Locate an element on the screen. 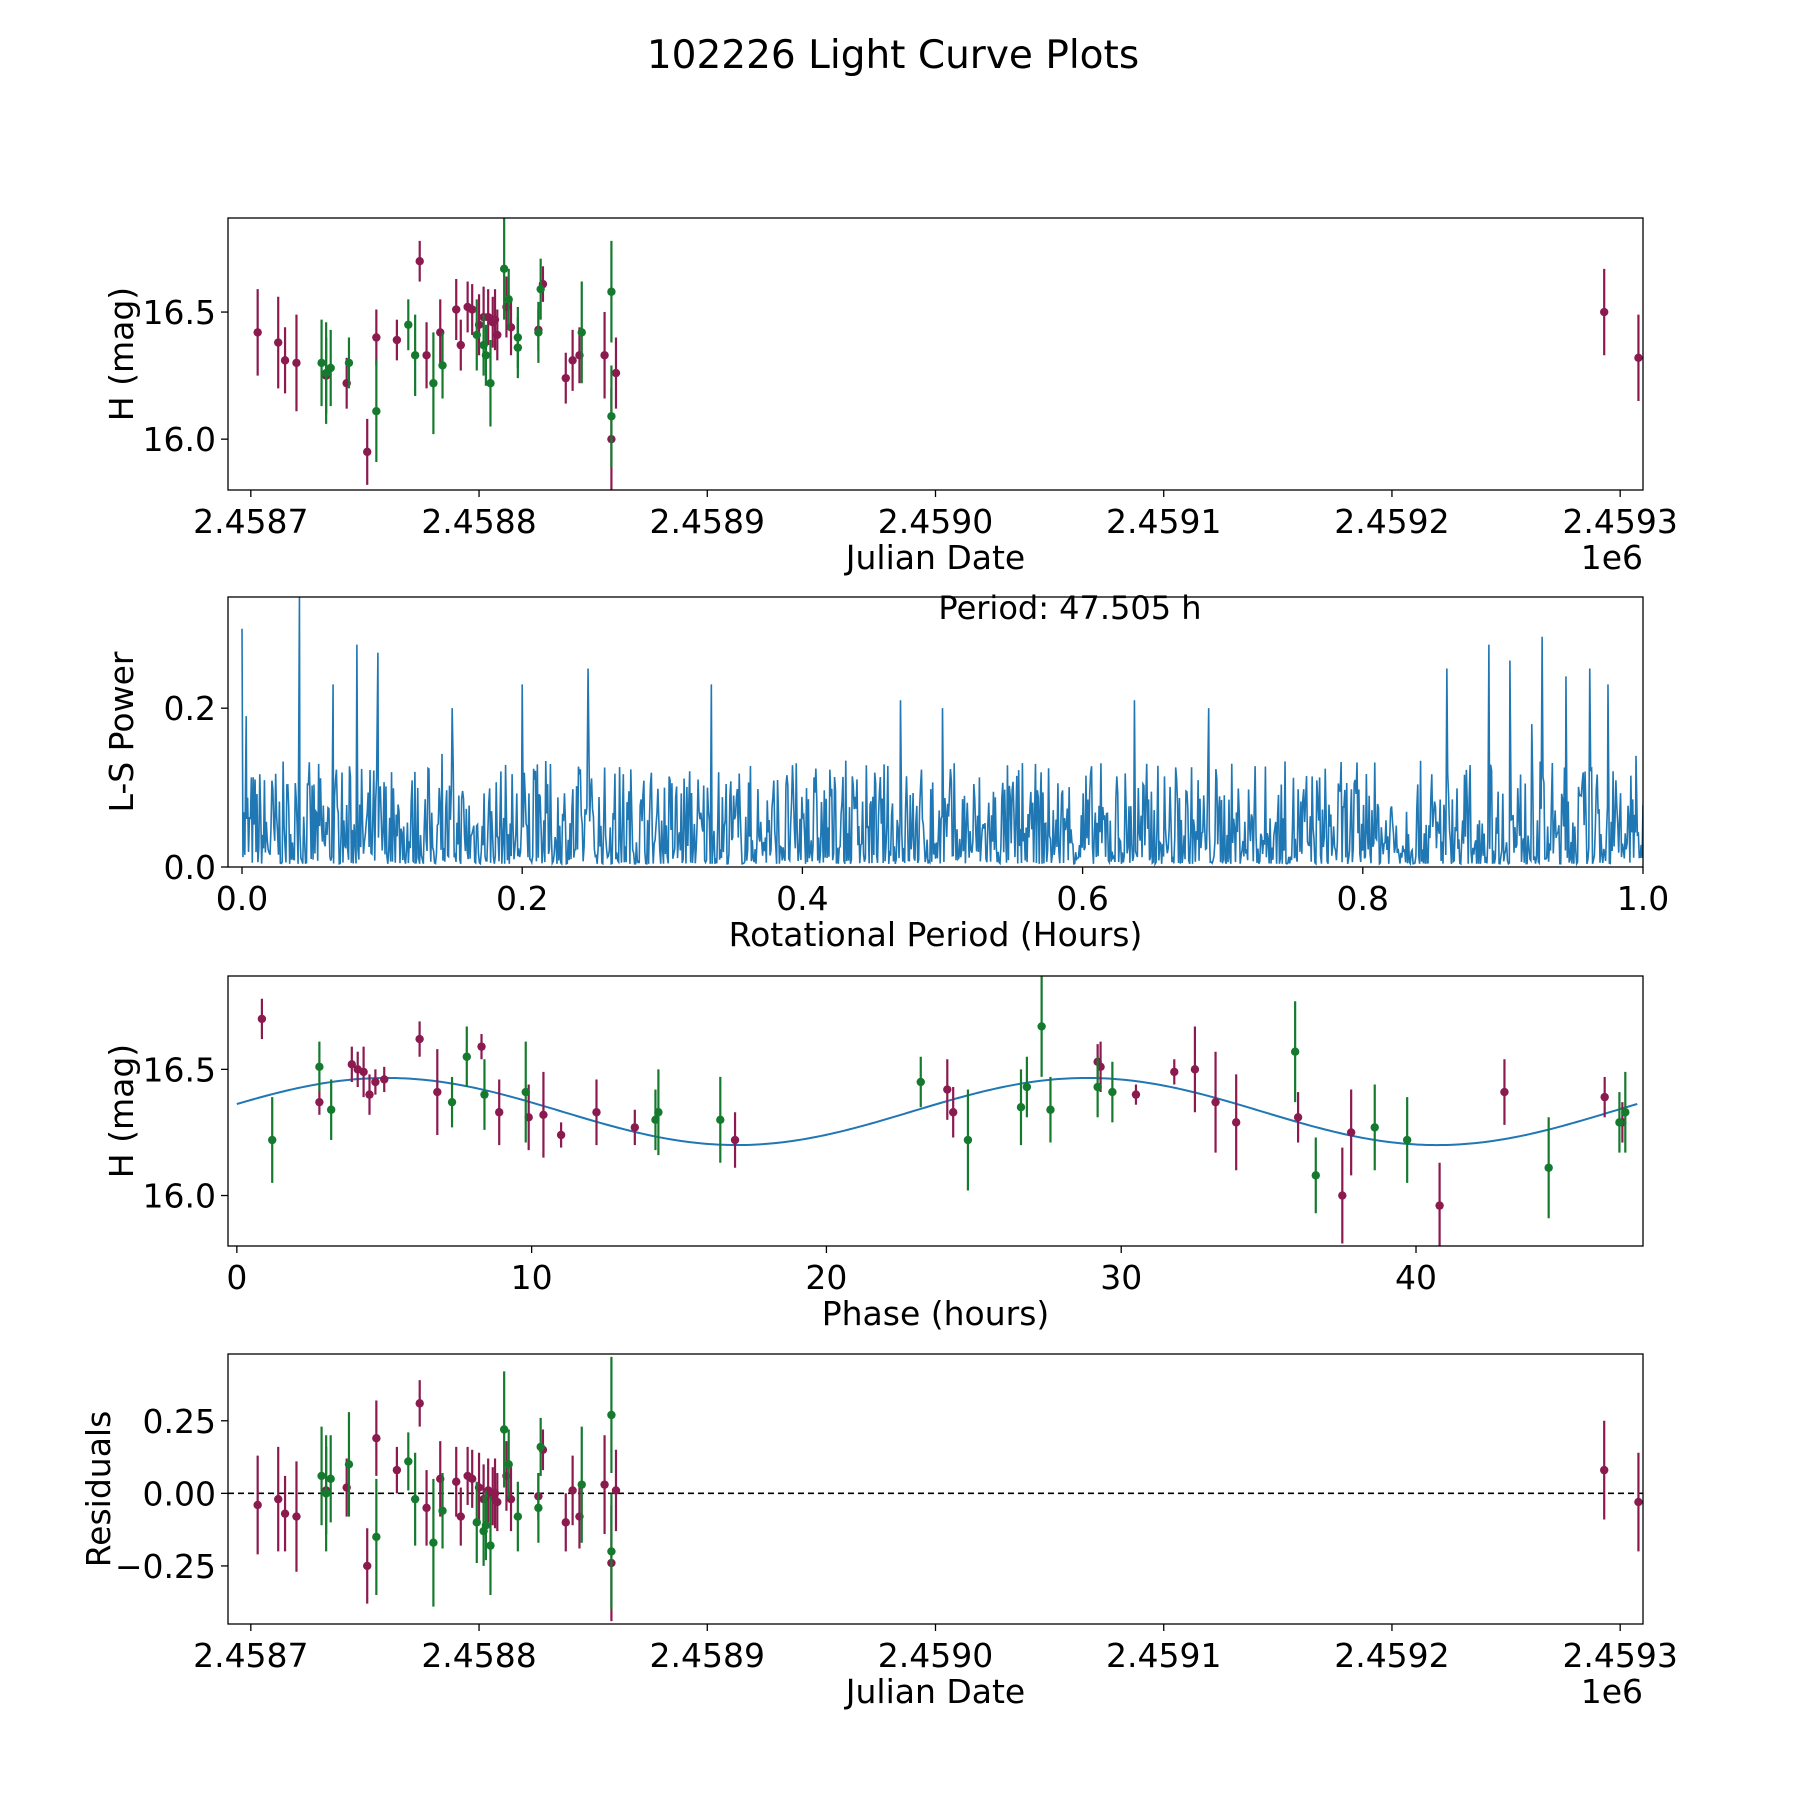  x-tick-label: 2.4588 is located at coordinates (478, 1655).